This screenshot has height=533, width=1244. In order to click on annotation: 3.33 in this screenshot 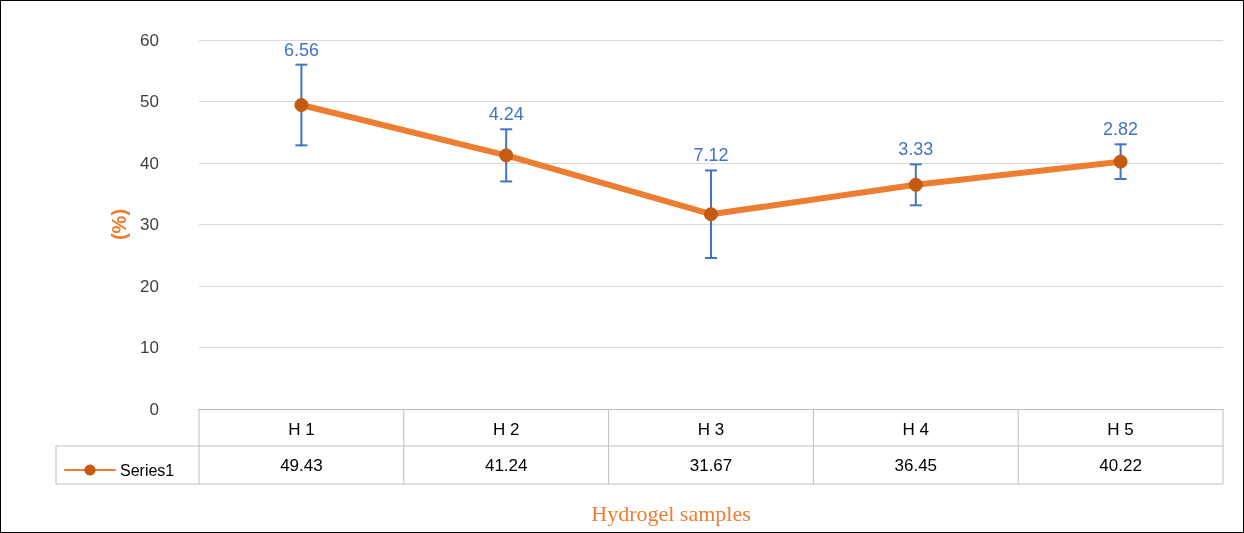, I will do `click(916, 149)`.